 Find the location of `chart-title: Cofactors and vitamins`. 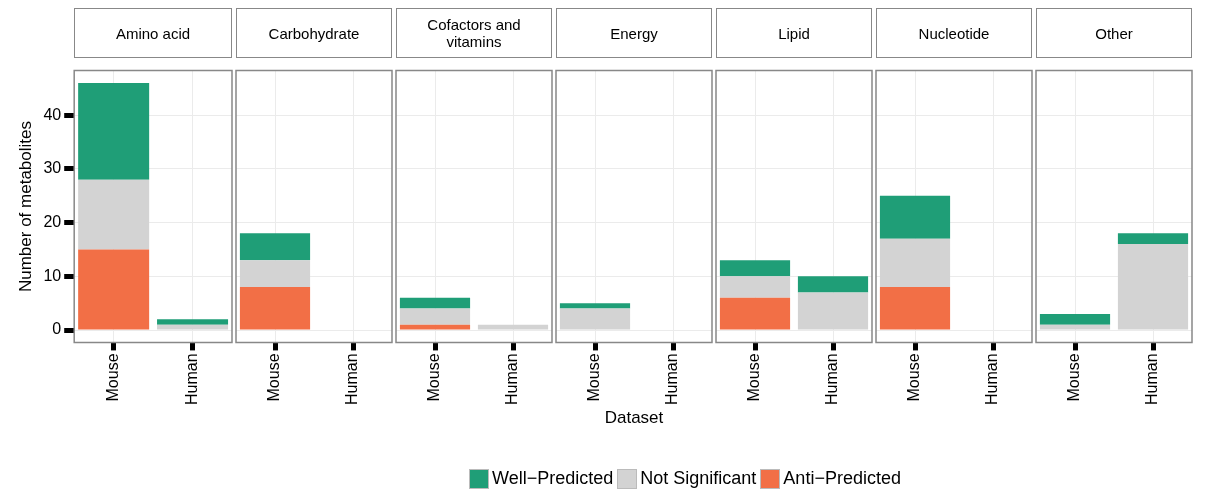

chart-title: Cofactors and vitamins is located at coordinates (474, 33).